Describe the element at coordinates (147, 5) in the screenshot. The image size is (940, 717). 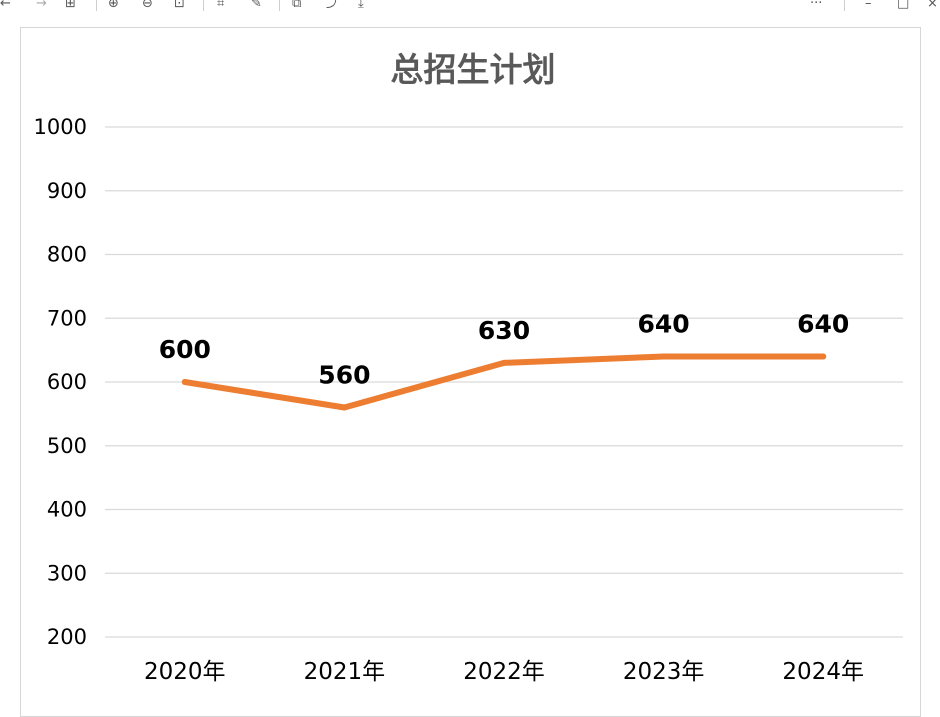
I see `zoom-out-icon: ⊖` at that location.